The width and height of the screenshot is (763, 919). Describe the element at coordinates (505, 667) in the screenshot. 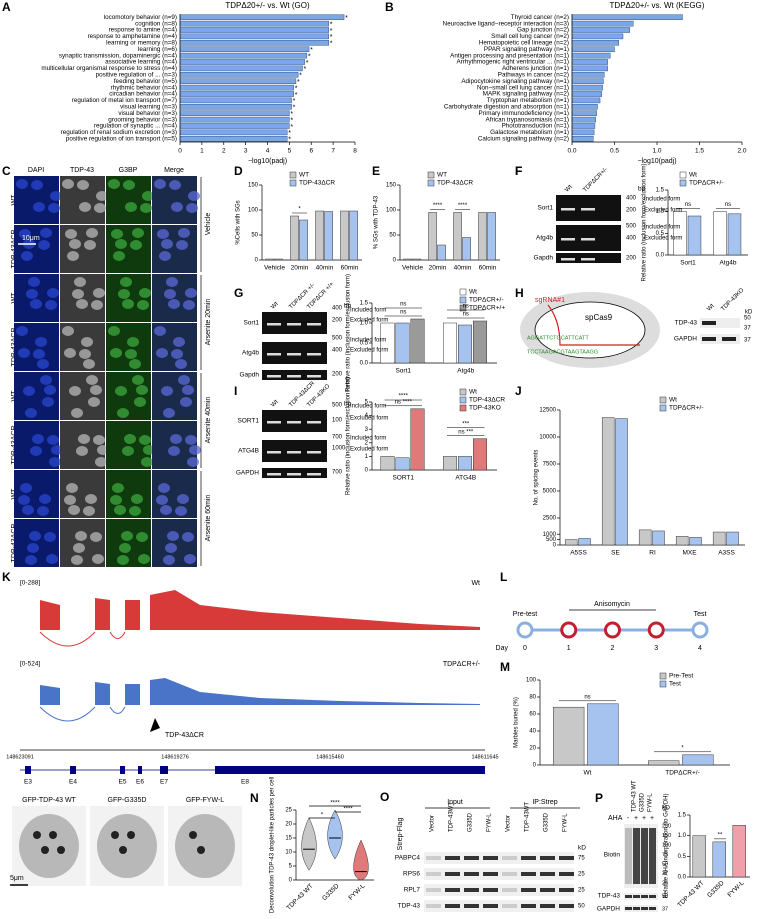

I see `panel-letter: M` at that location.